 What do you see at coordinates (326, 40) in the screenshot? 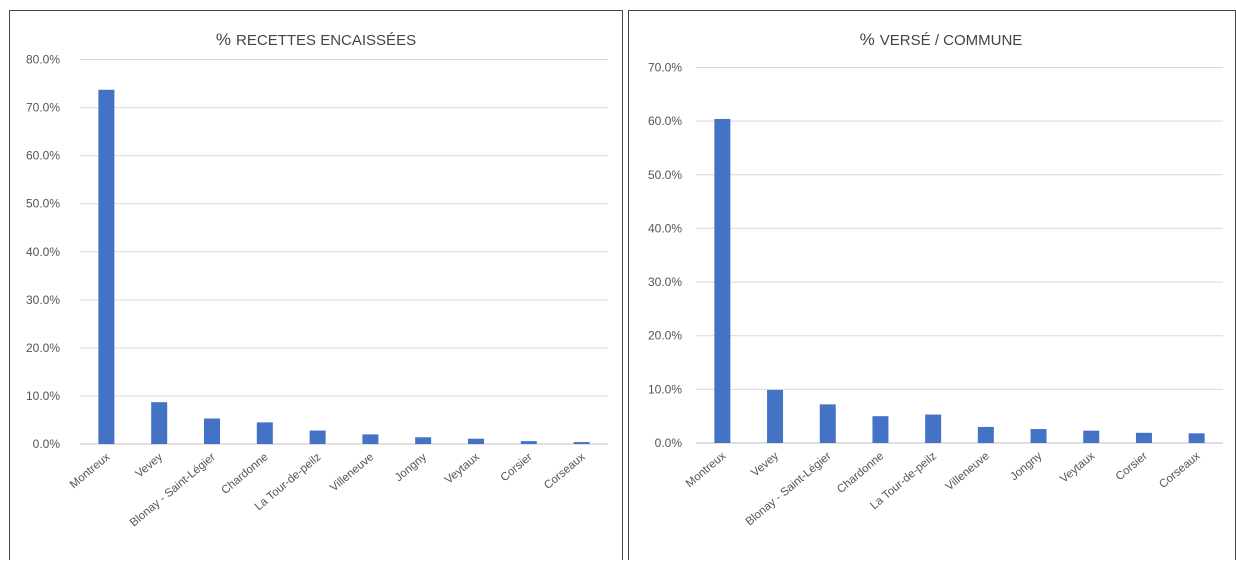
I see `chart-title-text: RECETTES ENCAISSÉES` at bounding box center [326, 40].